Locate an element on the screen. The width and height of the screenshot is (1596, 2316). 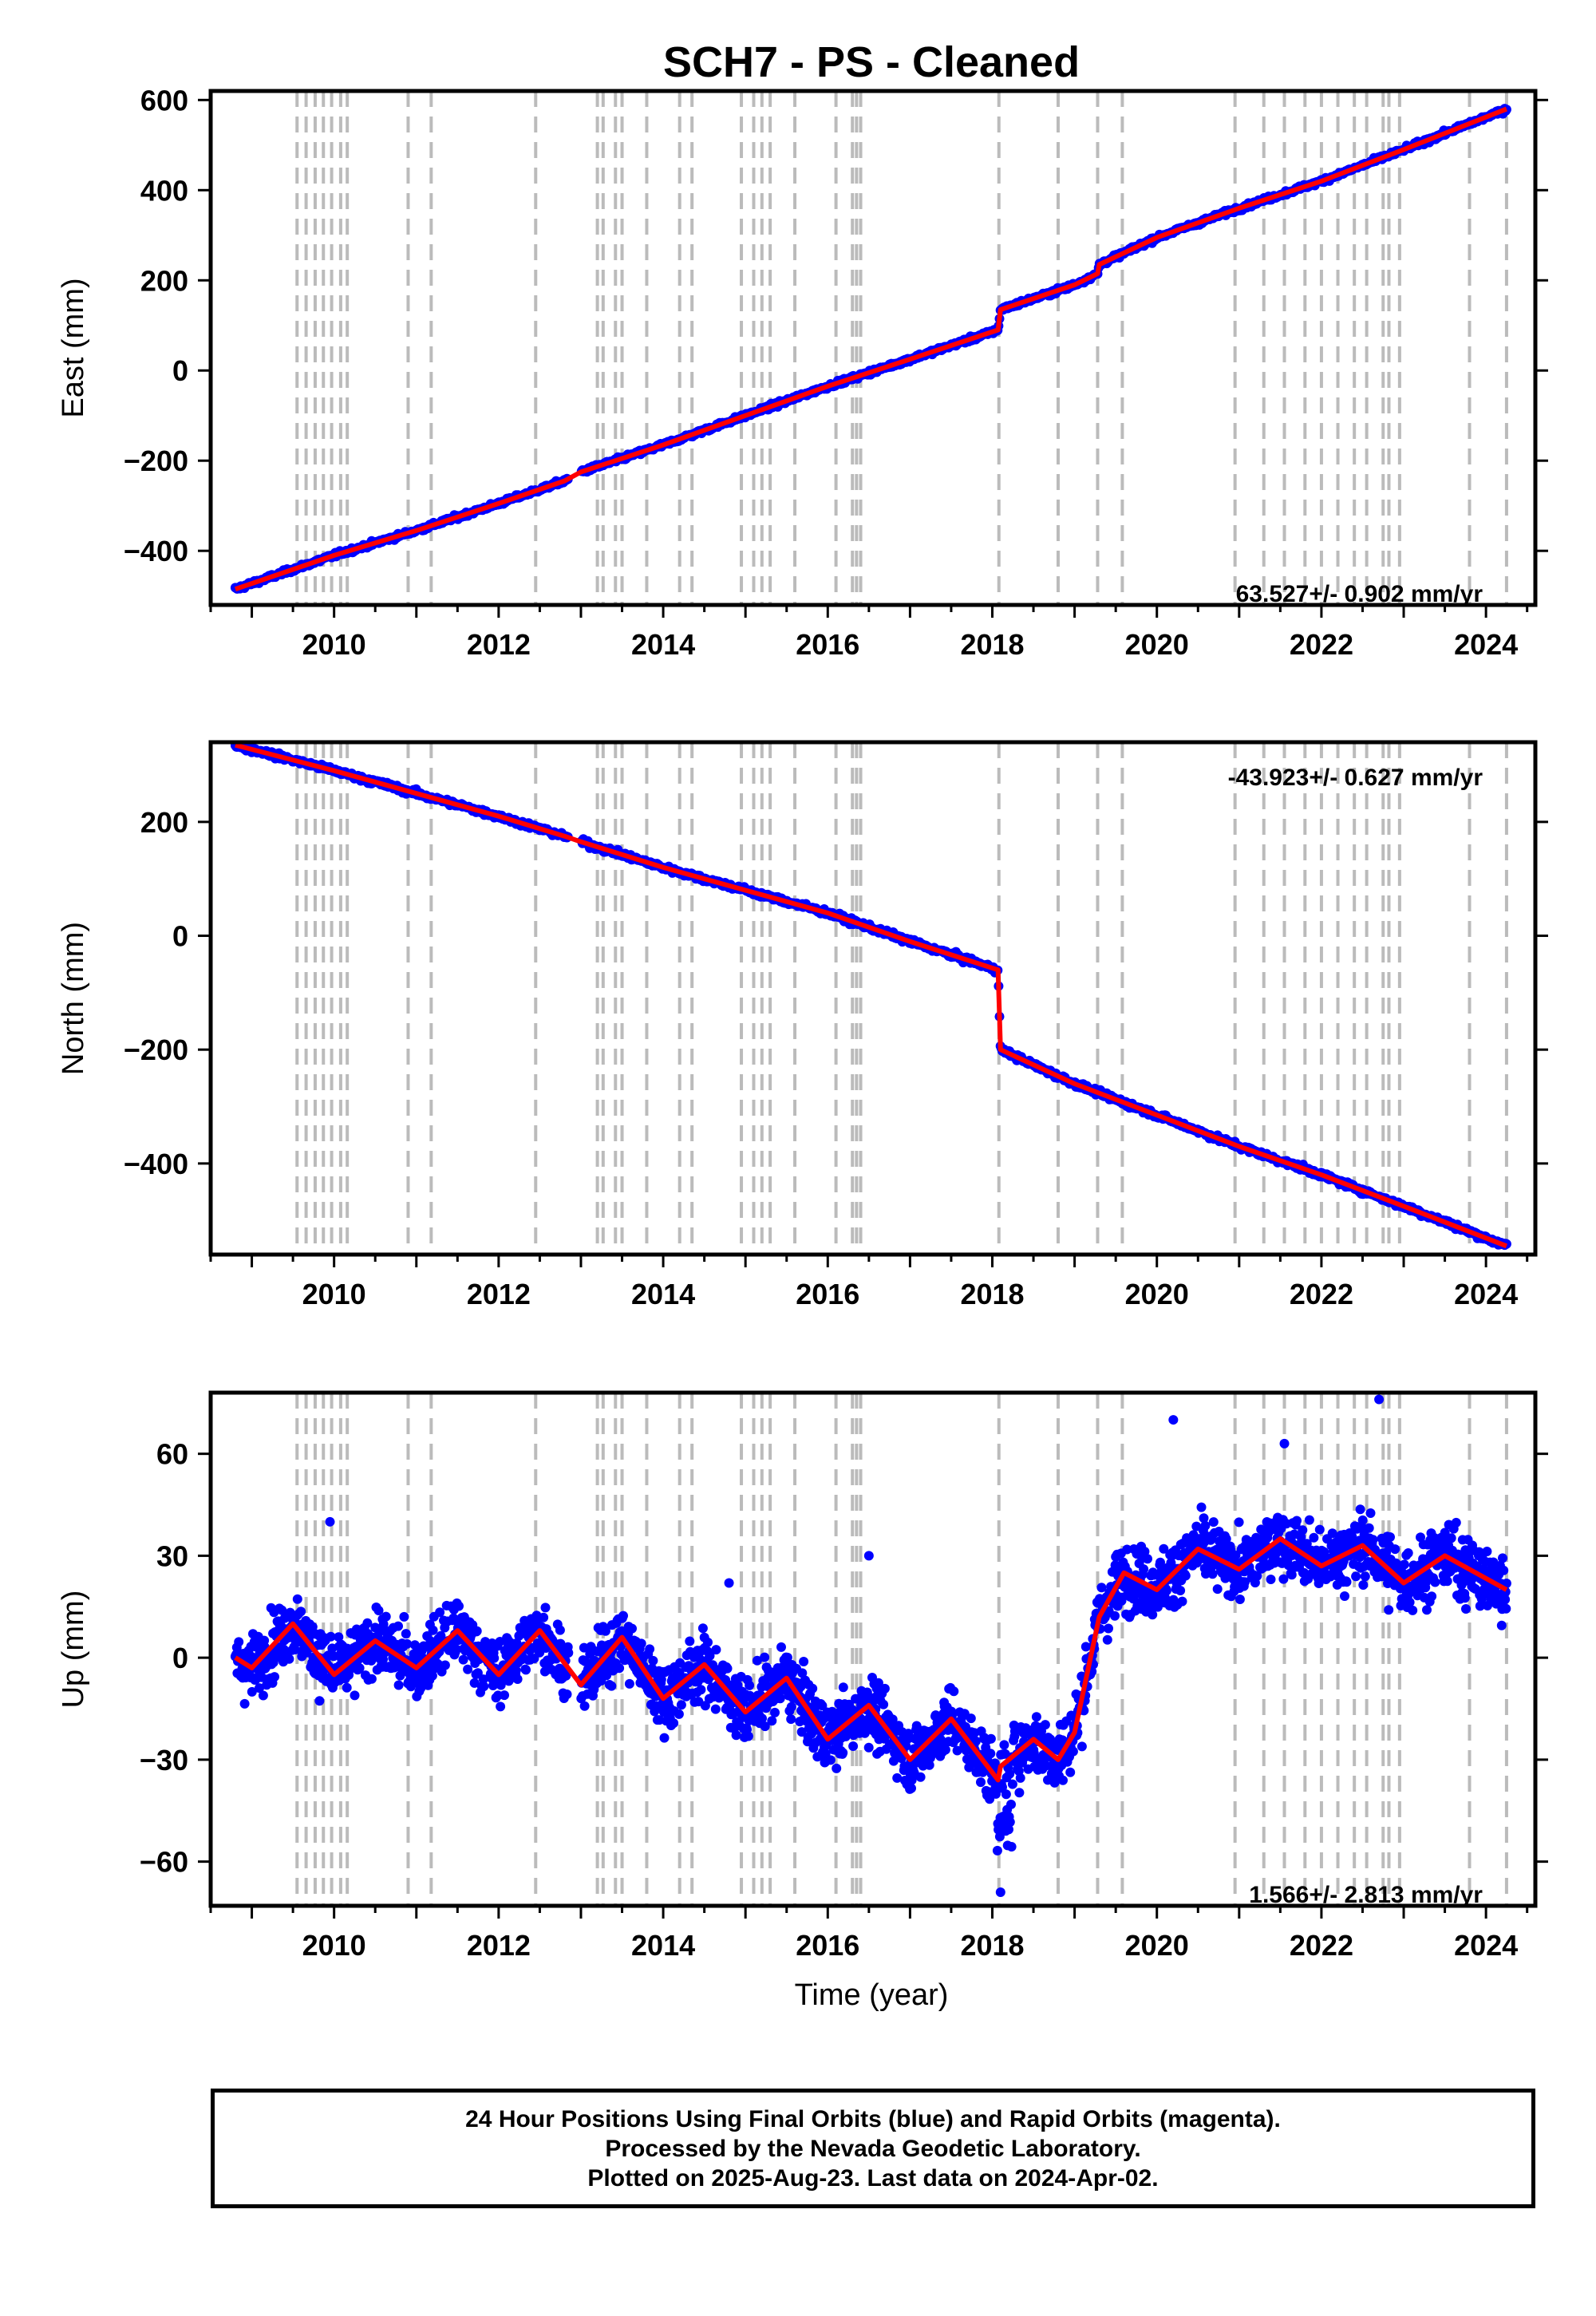
rate-label: -43.923+/- 0.627 mm/yr is located at coordinates (1355, 778).